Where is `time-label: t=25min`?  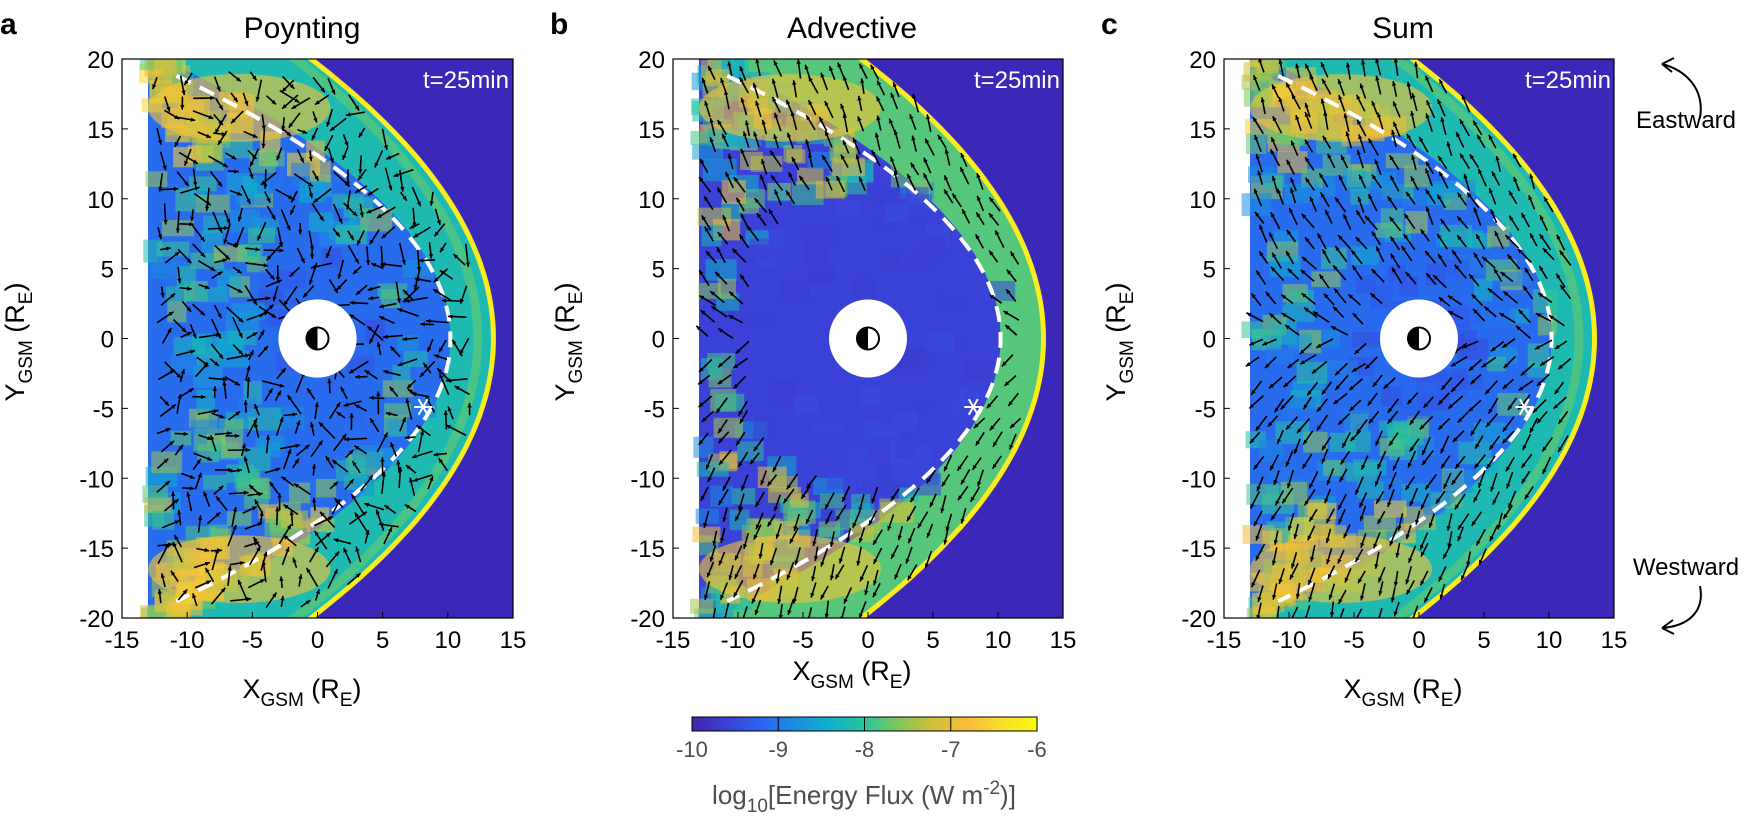
time-label: t=25min is located at coordinates (1568, 80).